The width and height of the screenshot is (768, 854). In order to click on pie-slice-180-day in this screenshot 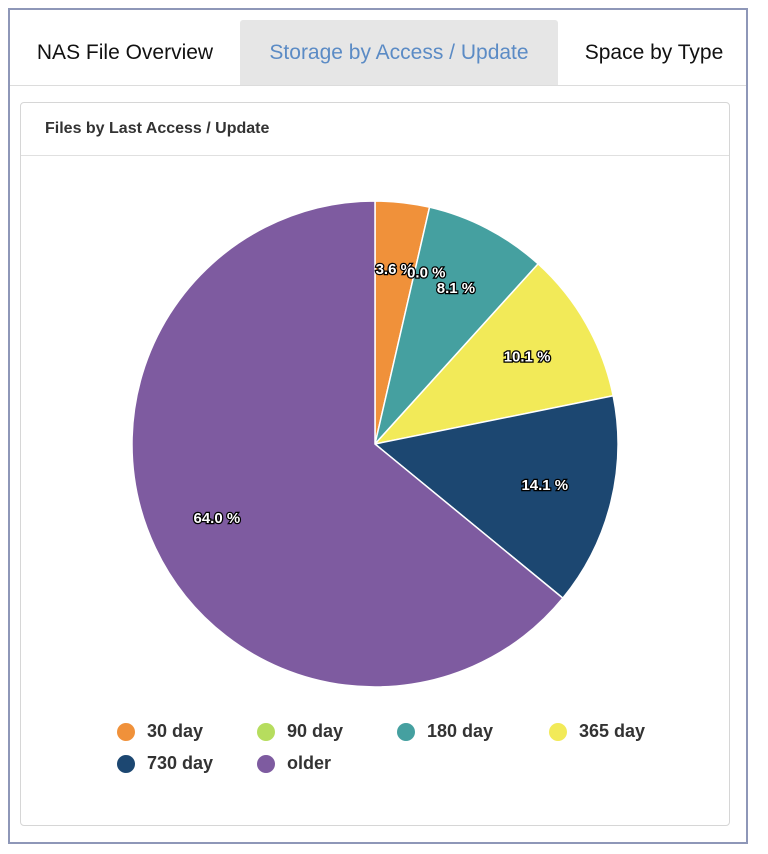, I will do `click(456, 326)`.